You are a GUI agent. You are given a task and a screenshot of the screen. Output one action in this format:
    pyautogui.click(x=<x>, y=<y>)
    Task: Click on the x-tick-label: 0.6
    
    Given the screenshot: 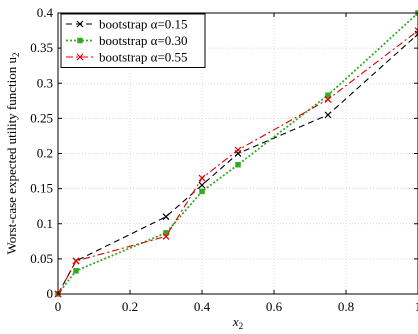 What is the action you would take?
    pyautogui.click(x=274, y=306)
    